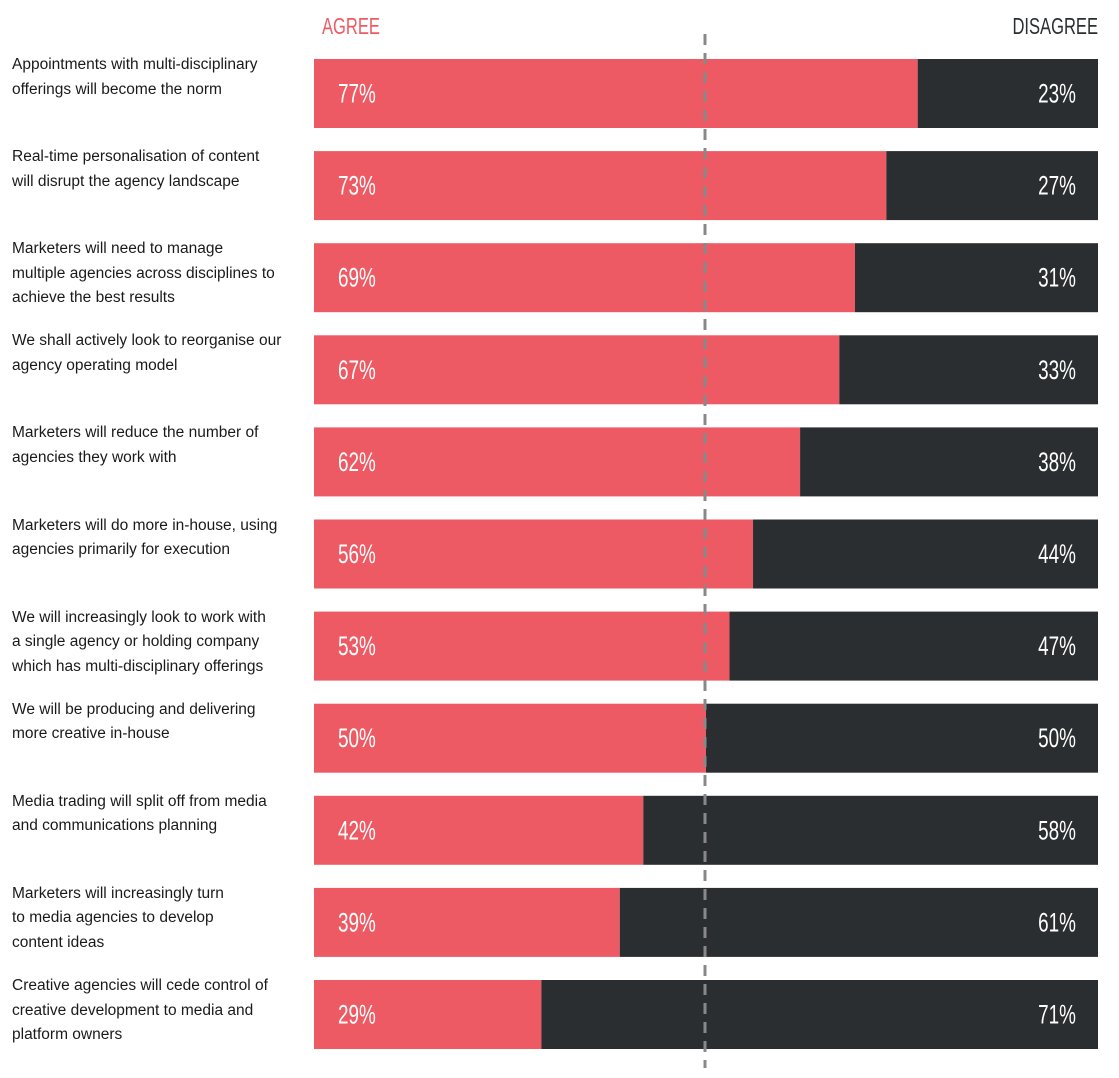 The height and width of the screenshot is (1078, 1119). I want to click on category-label-line: Creative agencies will cede control of, so click(140, 985).